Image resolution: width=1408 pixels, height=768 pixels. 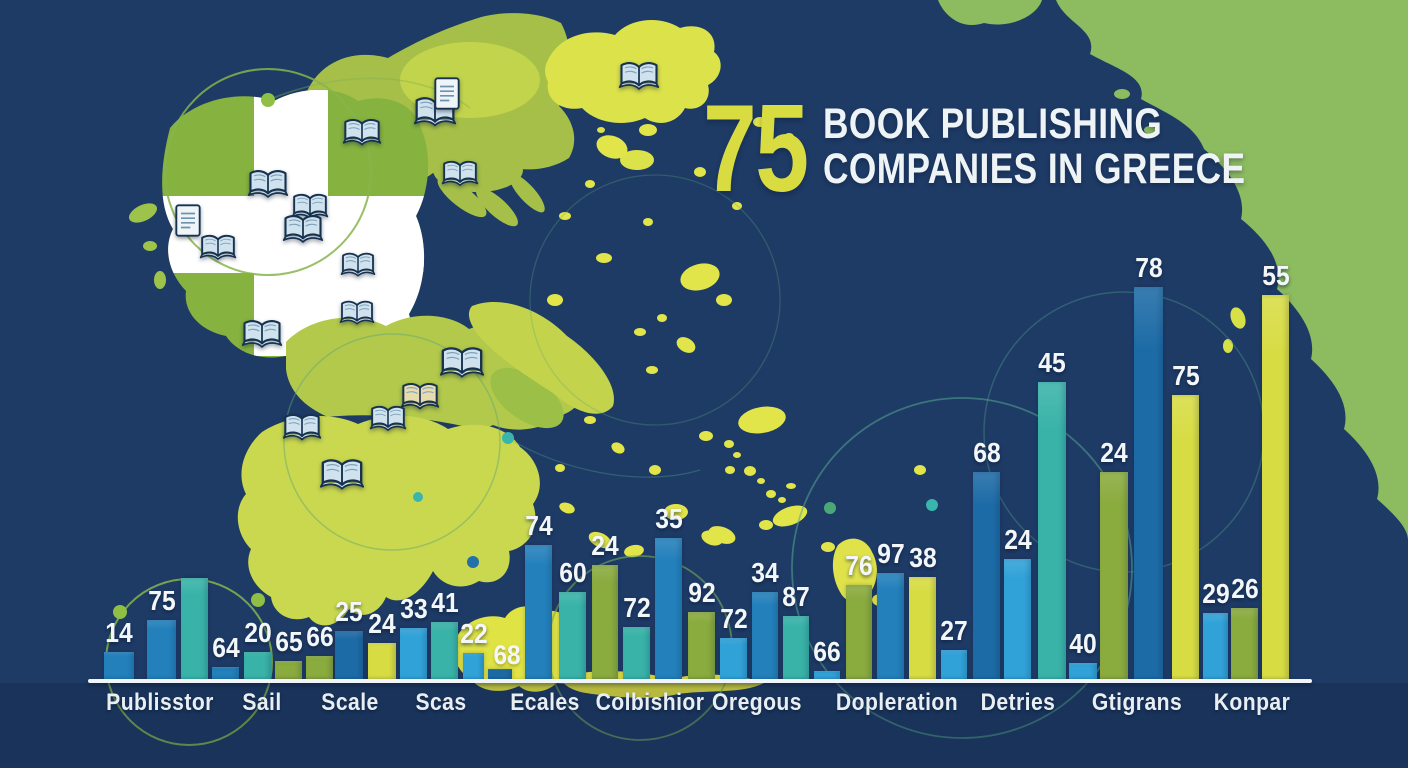 I want to click on title-line-2: COMPANIES IN GREECE, so click(x=1034, y=169).